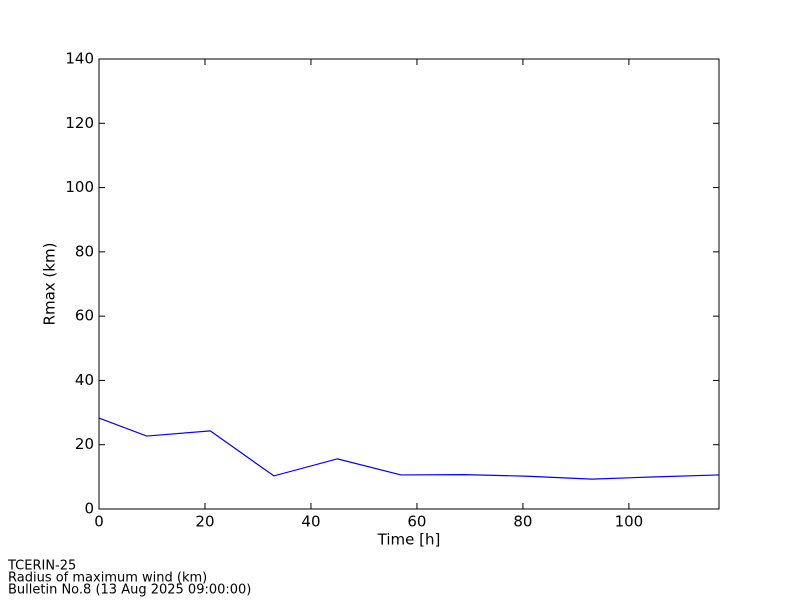 The image size is (800, 600). Describe the element at coordinates (79, 187) in the screenshot. I see `y-tick-label: 100` at that location.